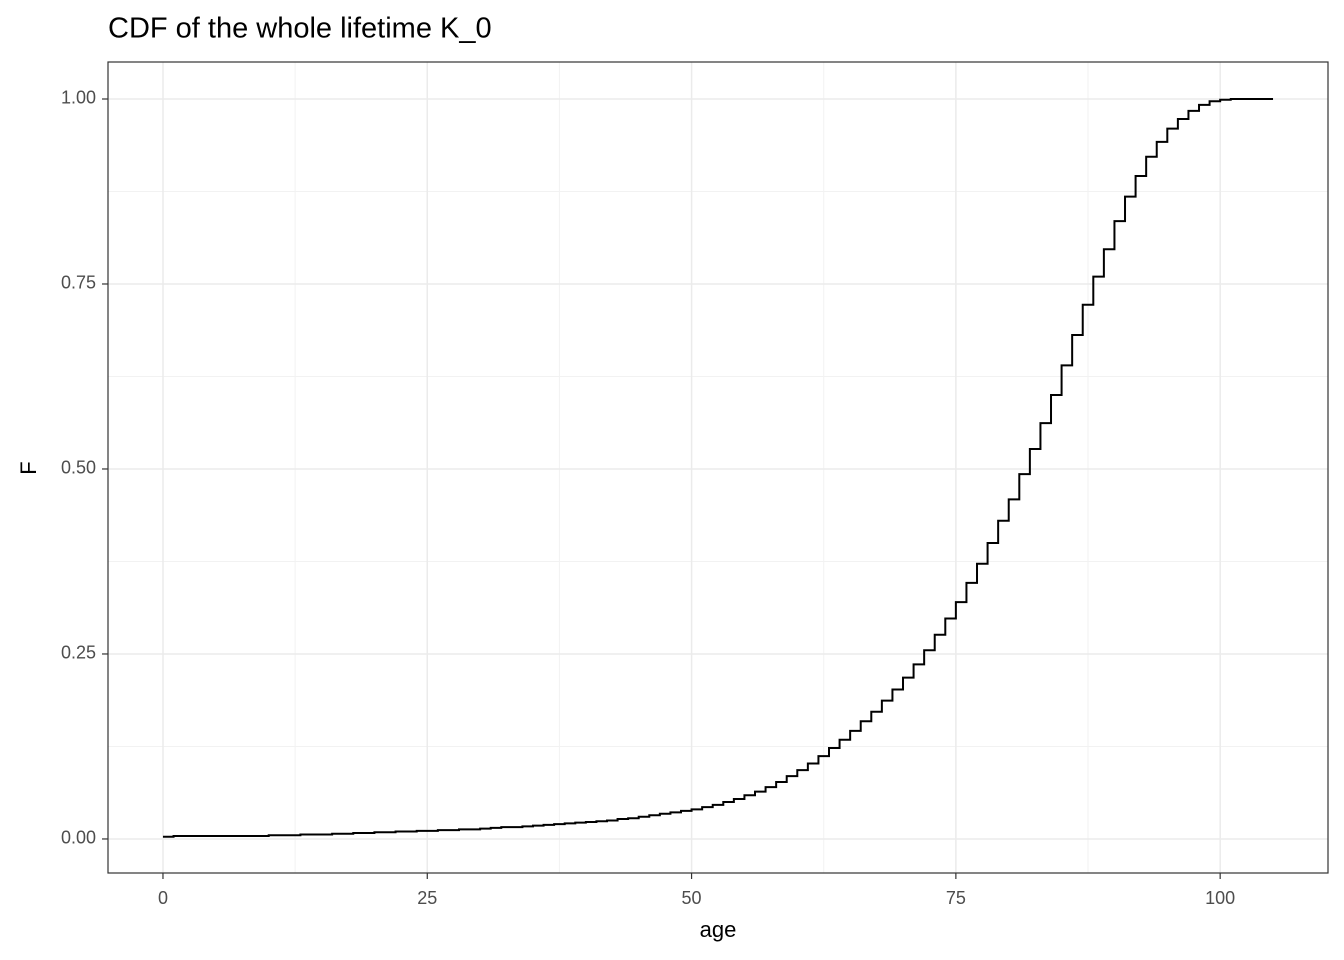  Describe the element at coordinates (956, 898) in the screenshot. I see `x-tick-label: 75` at that location.